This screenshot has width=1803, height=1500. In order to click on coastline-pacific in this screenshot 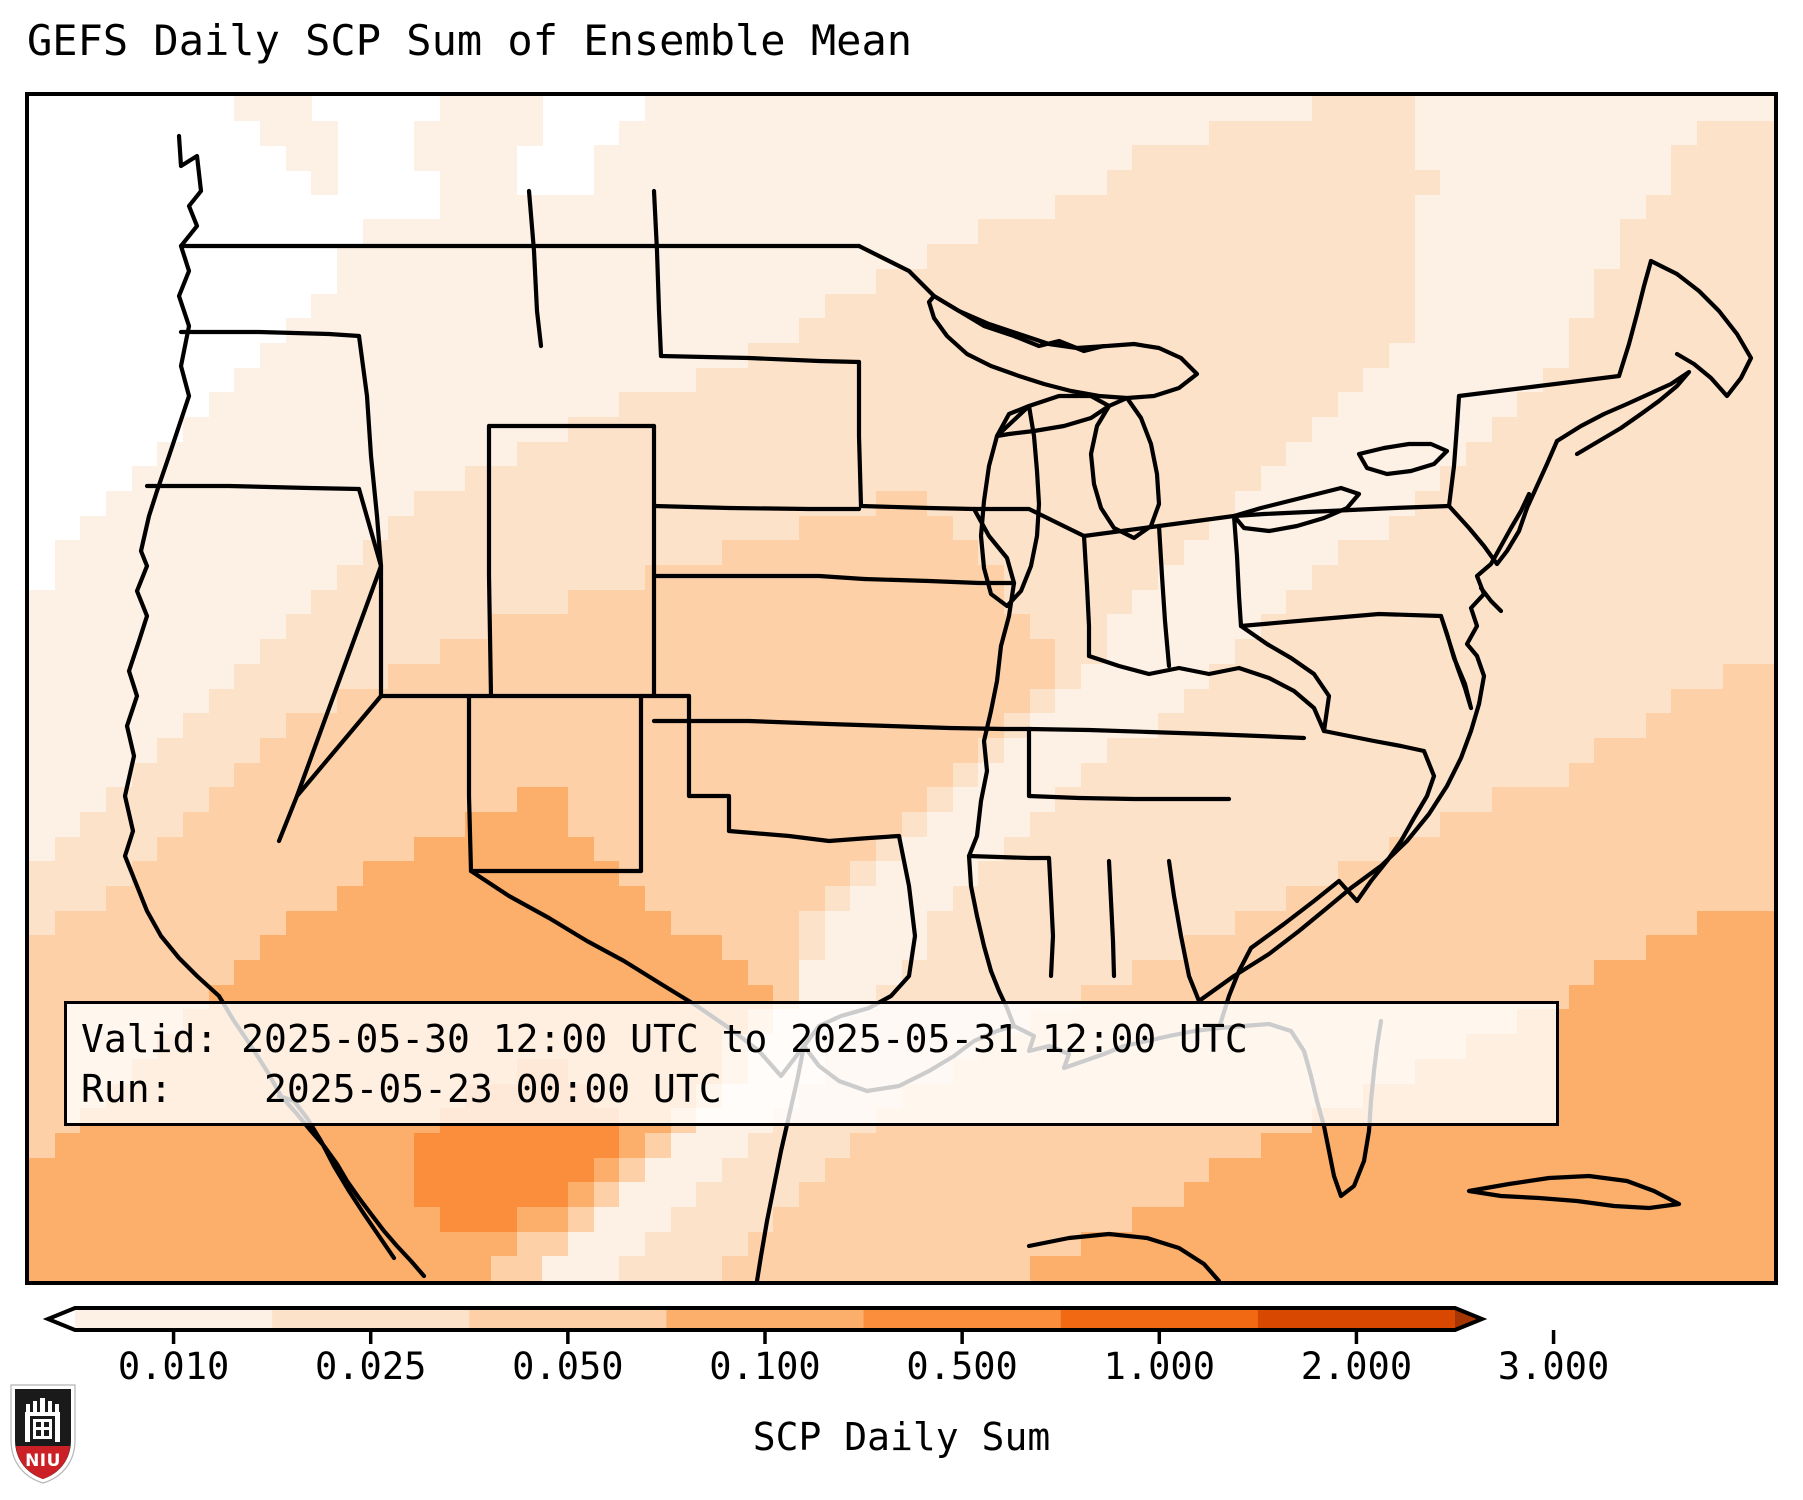, I will do `click(203, 616)`.